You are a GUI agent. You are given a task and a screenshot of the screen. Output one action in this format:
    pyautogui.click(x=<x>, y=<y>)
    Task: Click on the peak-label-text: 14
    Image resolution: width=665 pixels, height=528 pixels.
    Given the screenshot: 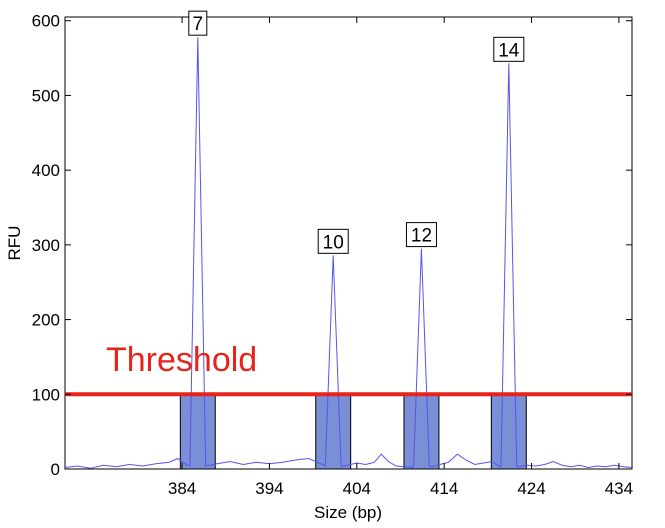 What is the action you would take?
    pyautogui.click(x=509, y=50)
    